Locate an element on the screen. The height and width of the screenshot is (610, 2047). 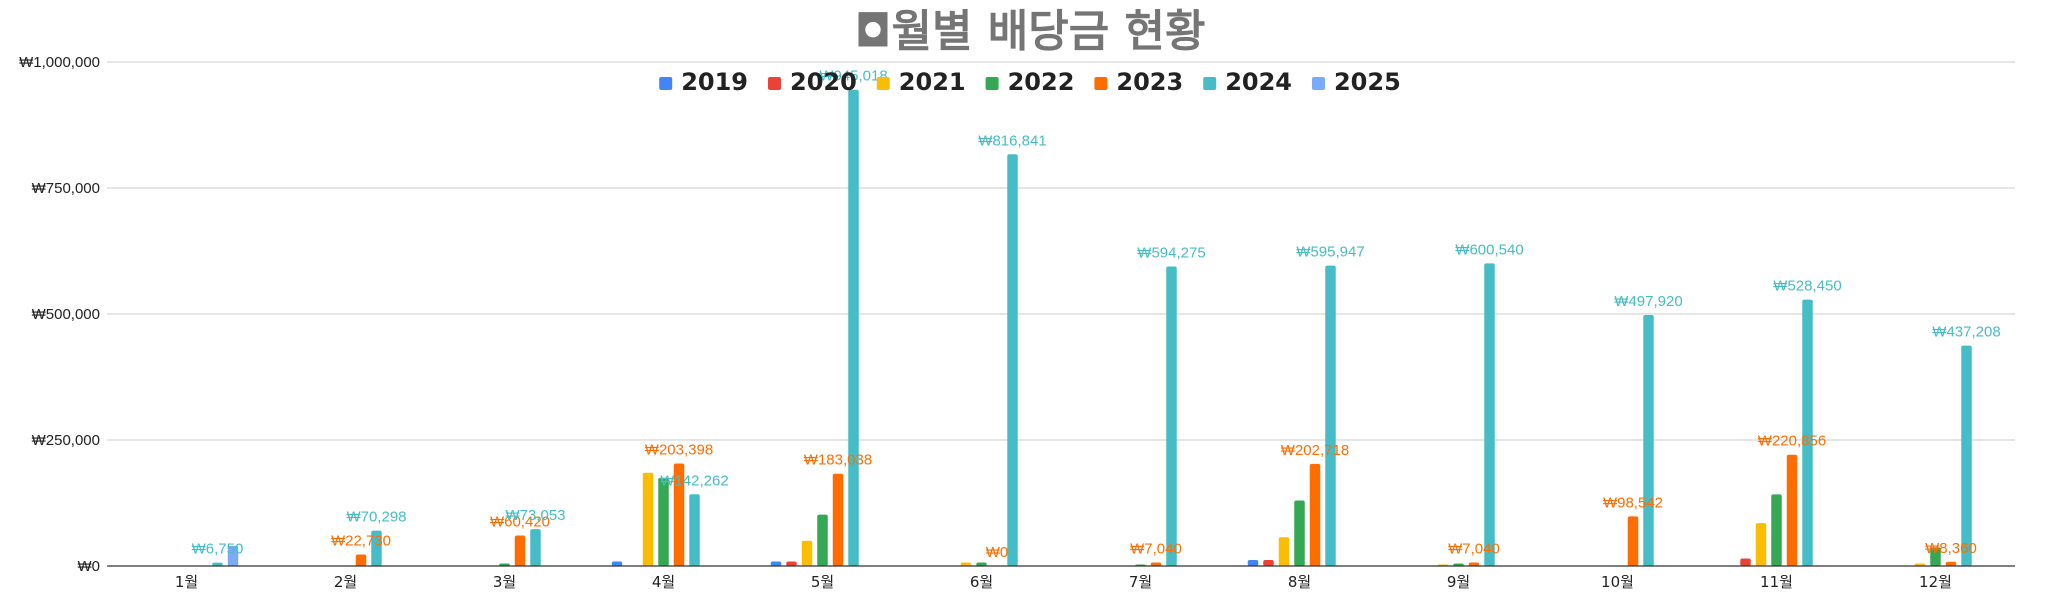
x-tick-label: 12월 is located at coordinates (1935, 582).